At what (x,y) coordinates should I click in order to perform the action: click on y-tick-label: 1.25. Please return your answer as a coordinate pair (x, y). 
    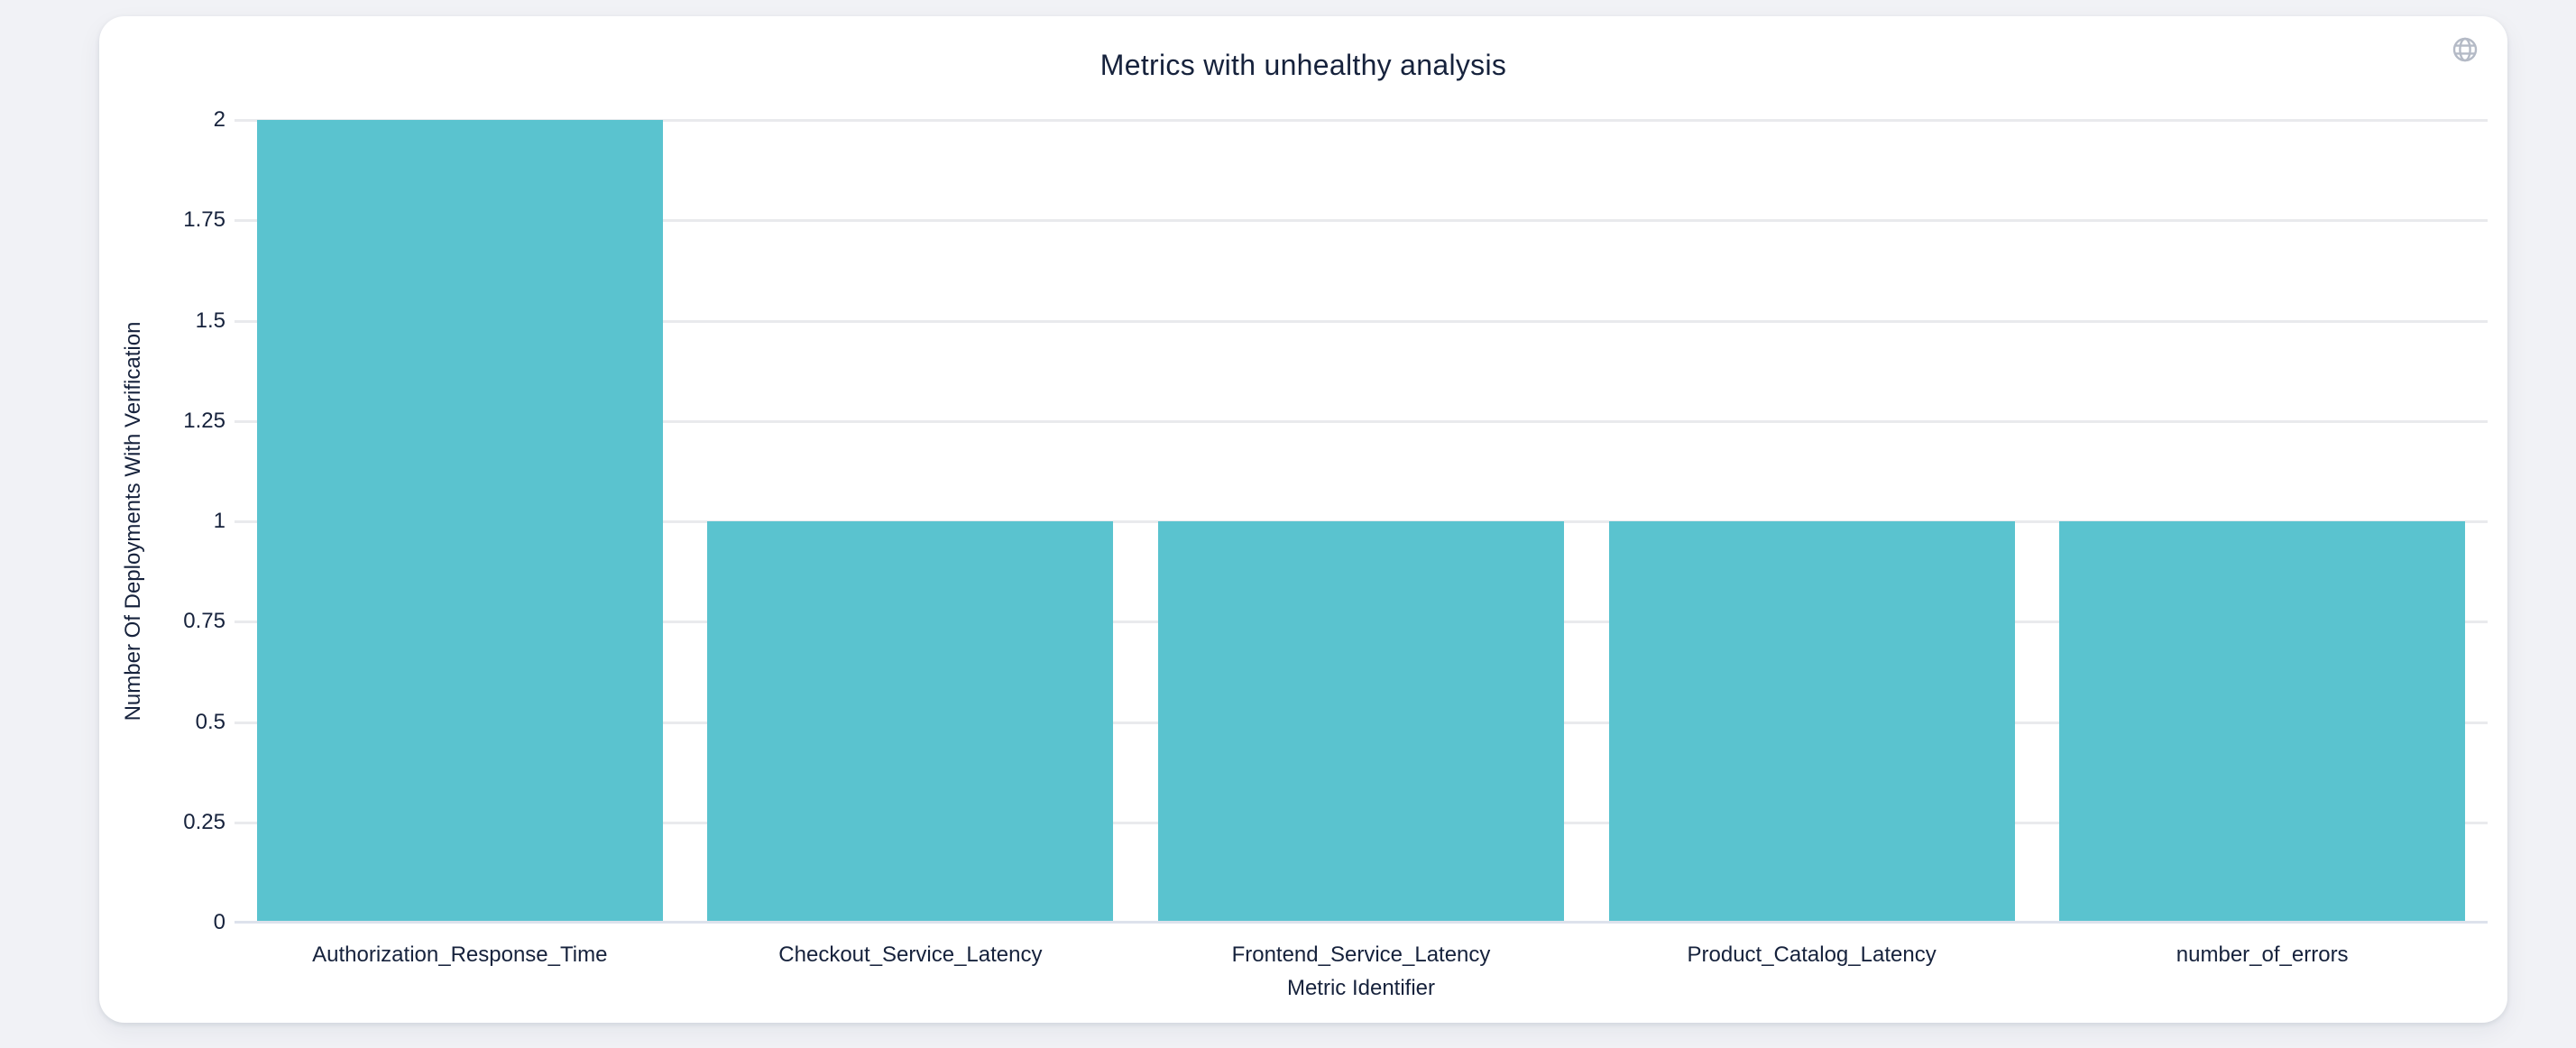
    Looking at the image, I should click on (204, 421).